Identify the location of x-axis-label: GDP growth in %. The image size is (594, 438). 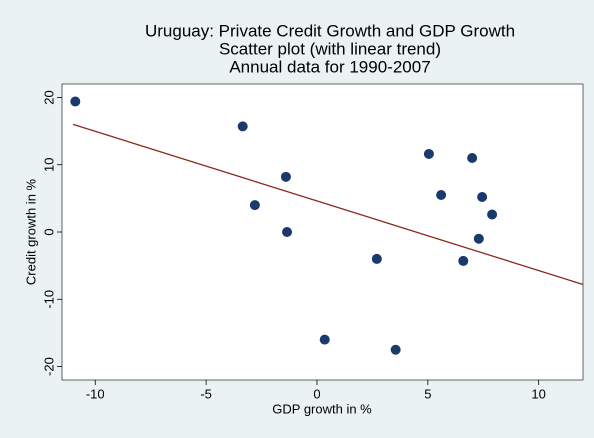
(322, 408).